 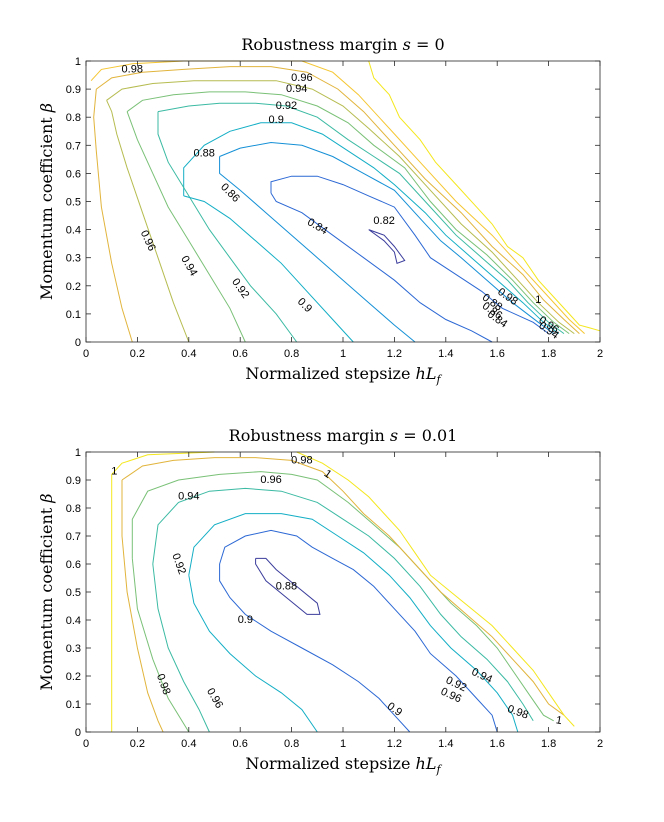 I want to click on contour-label: 0.86, so click(x=230, y=193).